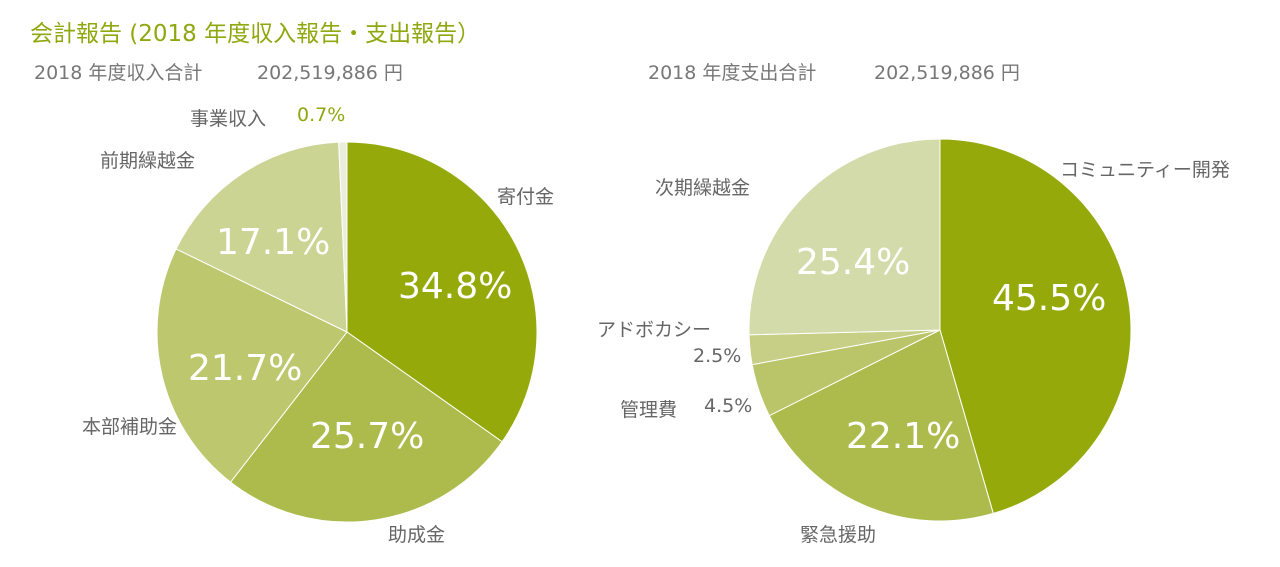  I want to click on label-carryover: 前期繰越金, so click(148, 161).